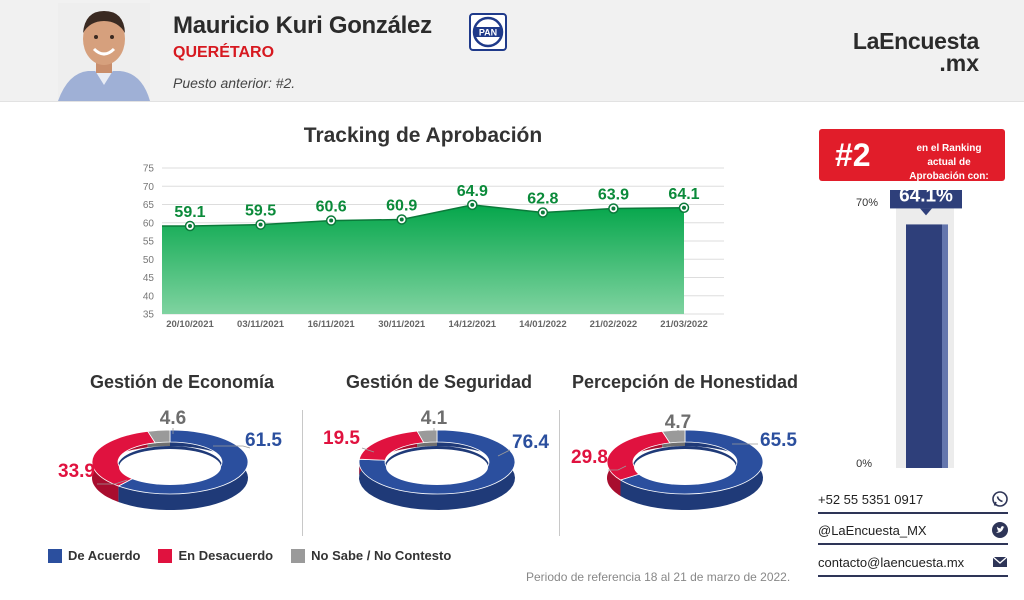 The width and height of the screenshot is (1024, 600). What do you see at coordinates (149, 260) in the screenshot?
I see `y-tick-label: 50` at bounding box center [149, 260].